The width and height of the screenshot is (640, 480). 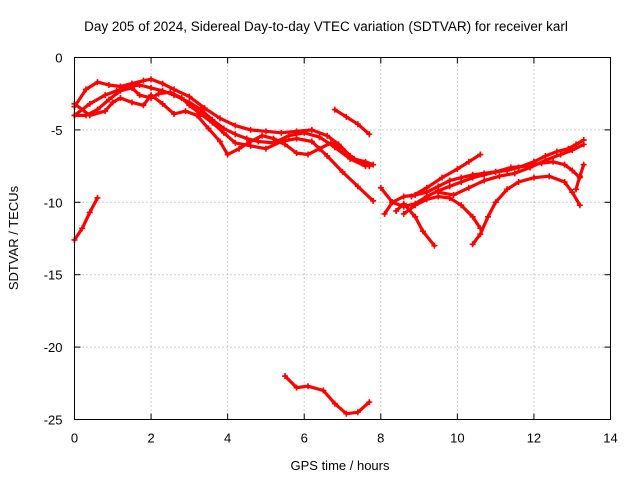 I want to click on y-tick-label: -20, so click(x=53, y=347).